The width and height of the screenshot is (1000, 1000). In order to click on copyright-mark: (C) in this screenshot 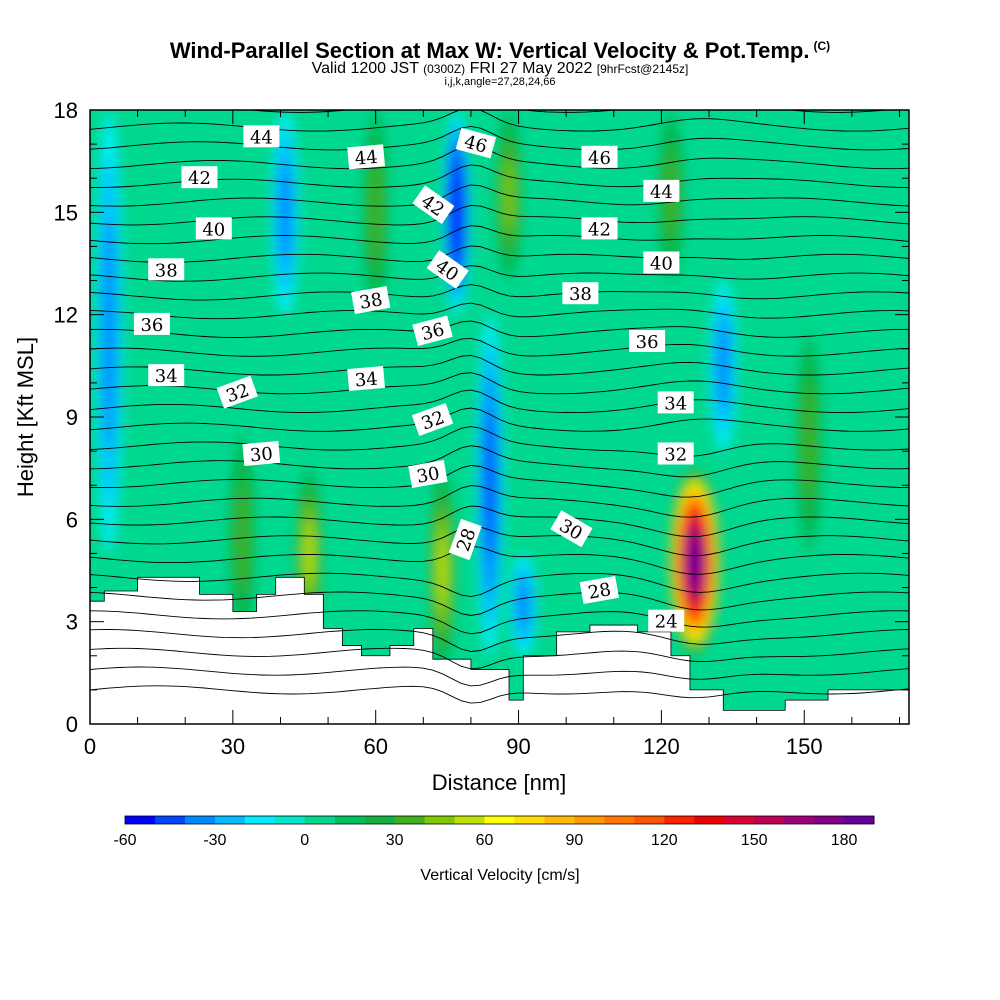, I will do `click(822, 45)`.